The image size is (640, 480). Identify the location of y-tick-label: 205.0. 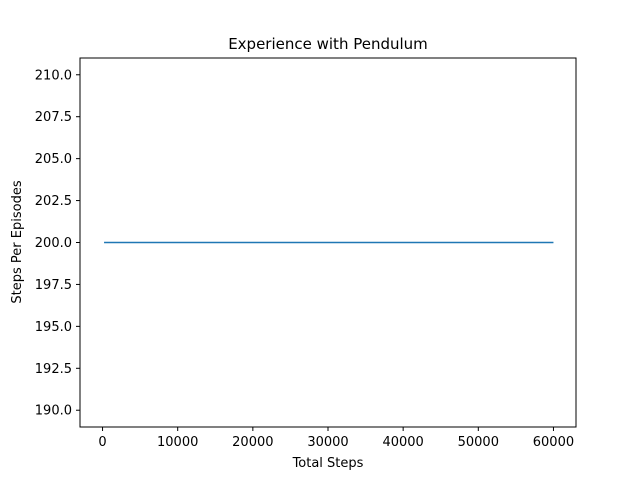
(53, 159).